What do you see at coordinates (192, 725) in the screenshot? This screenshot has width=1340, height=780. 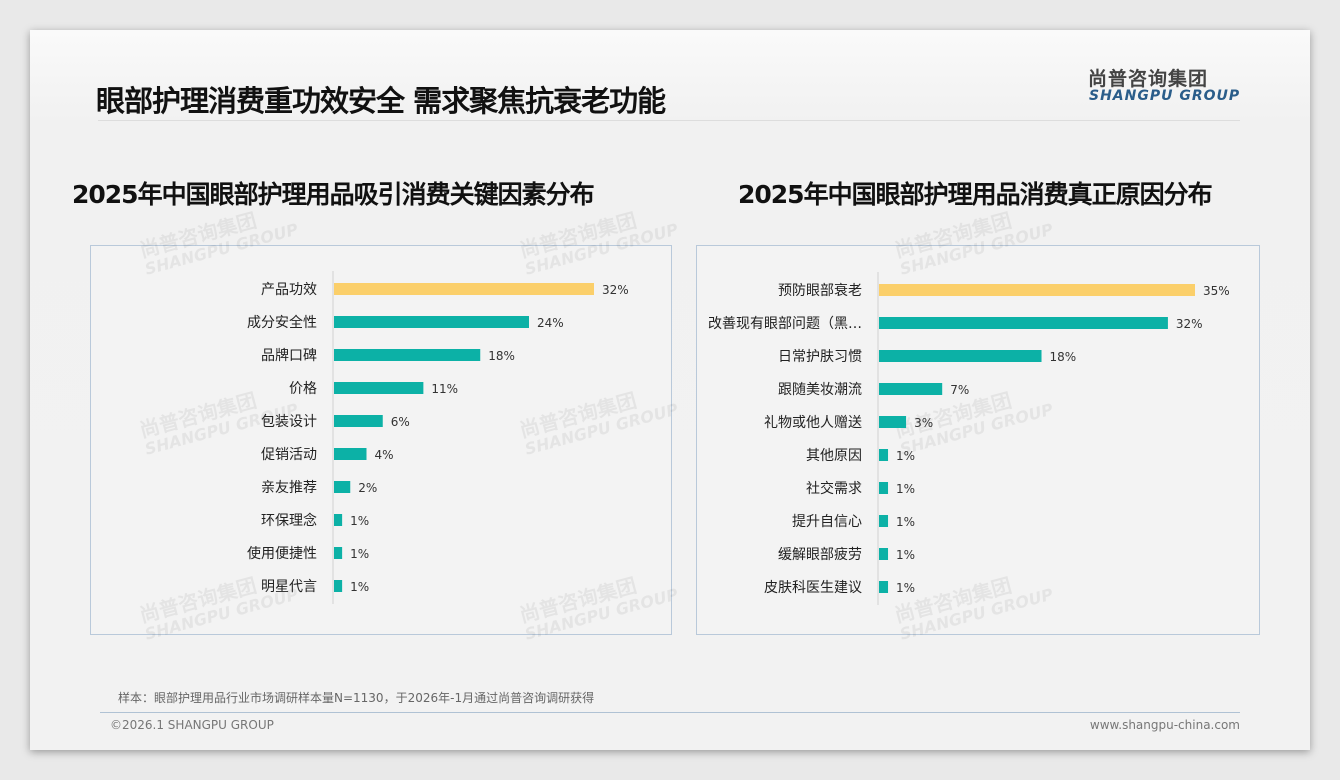 I see `copyright: ©2026.1 SHANGPU GROUP` at bounding box center [192, 725].